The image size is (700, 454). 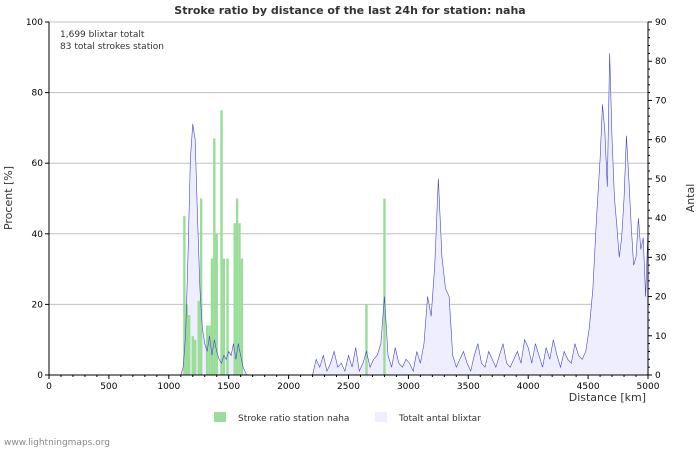 I want to click on x-tick-label: 4000, so click(x=528, y=387).